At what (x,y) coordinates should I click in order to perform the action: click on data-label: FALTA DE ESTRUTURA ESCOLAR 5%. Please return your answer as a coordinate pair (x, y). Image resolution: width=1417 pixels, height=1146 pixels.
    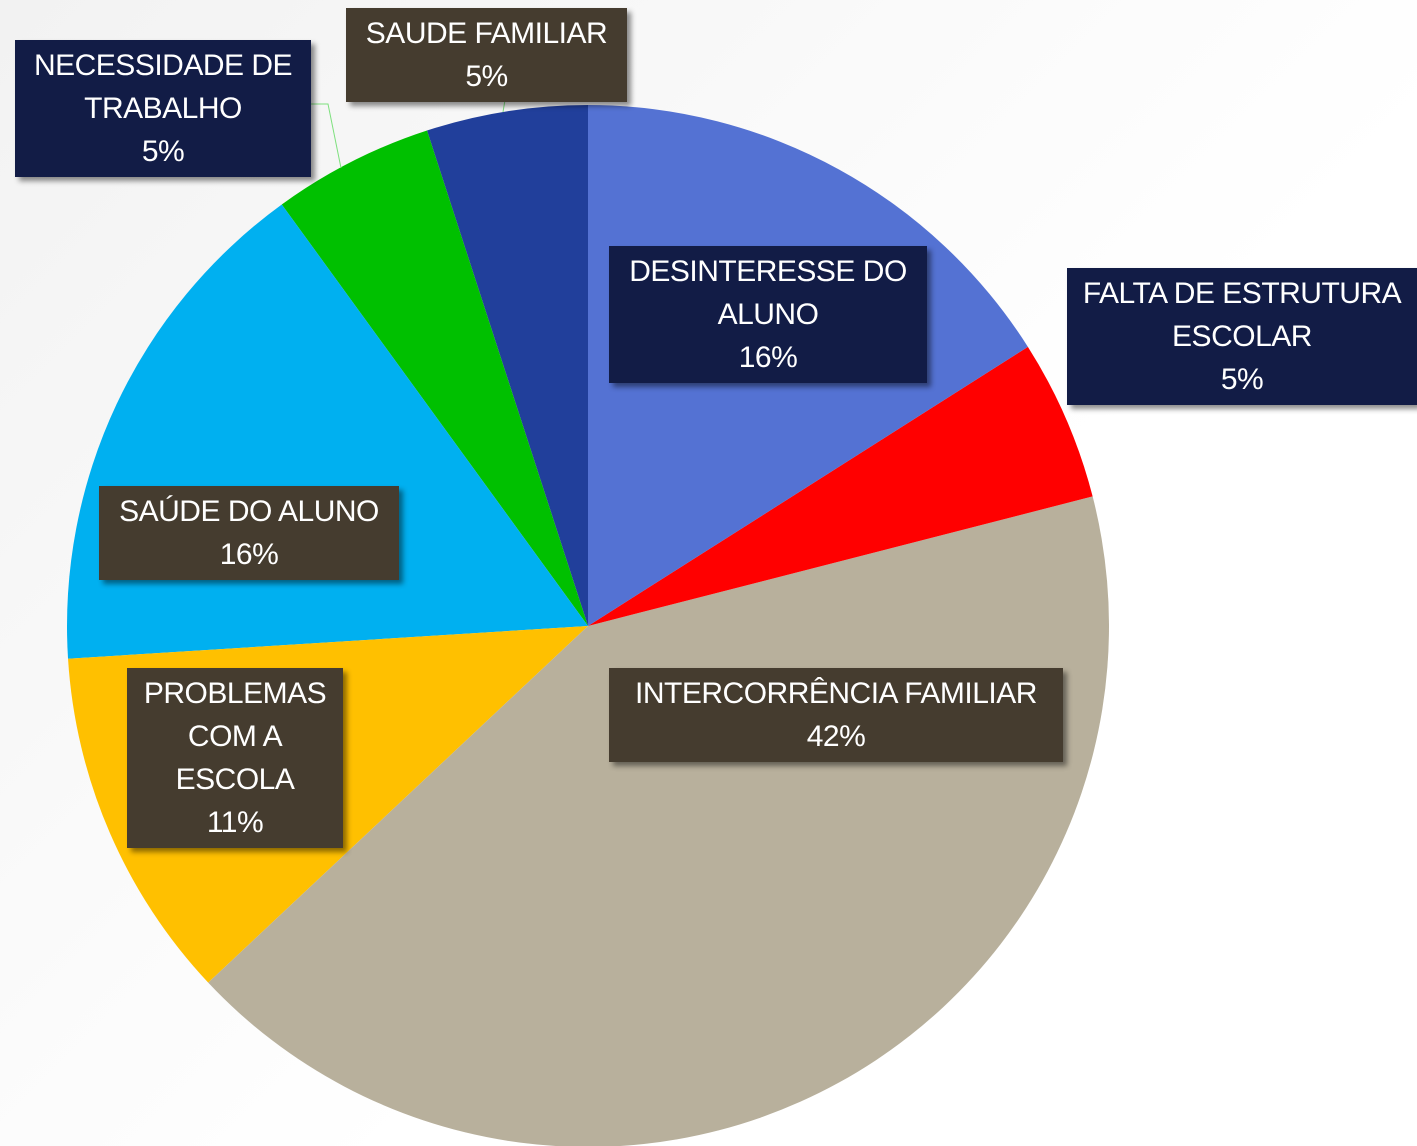
    Looking at the image, I should click on (1242, 336).